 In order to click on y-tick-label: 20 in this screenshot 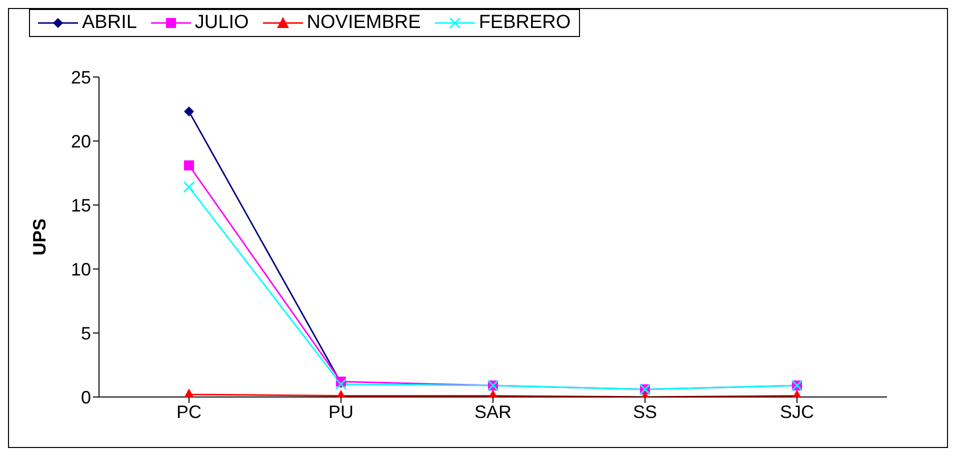, I will do `click(80, 141)`.